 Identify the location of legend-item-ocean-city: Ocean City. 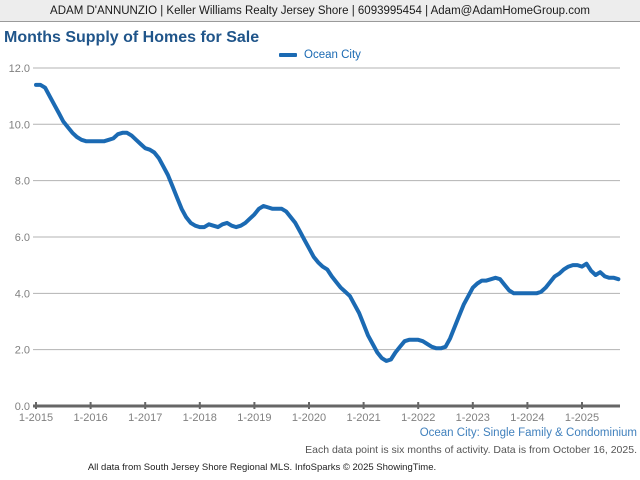
(320, 55).